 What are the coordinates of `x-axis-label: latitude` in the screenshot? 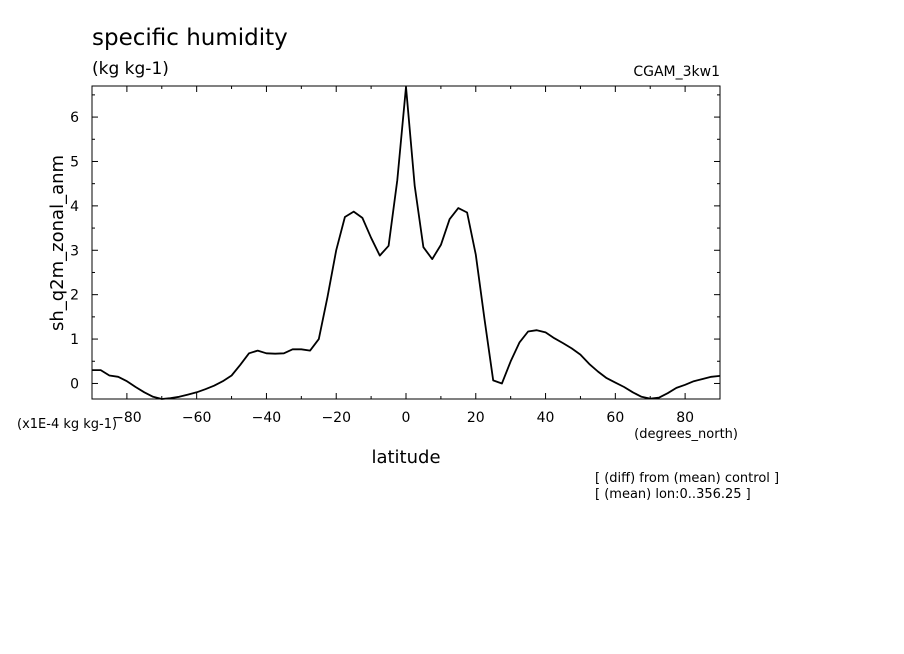 It's located at (405, 457).